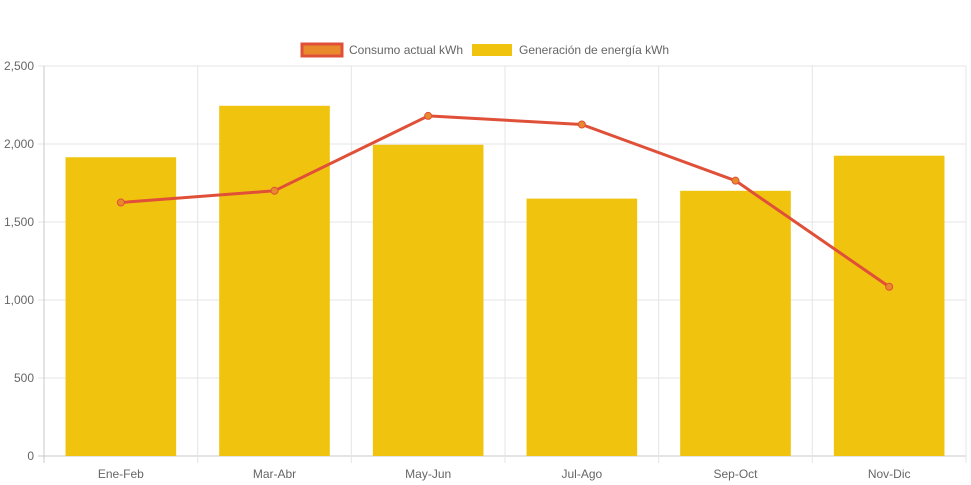  Describe the element at coordinates (406, 50) in the screenshot. I see `legend-label-consumo: Consumo actual kWh` at that location.